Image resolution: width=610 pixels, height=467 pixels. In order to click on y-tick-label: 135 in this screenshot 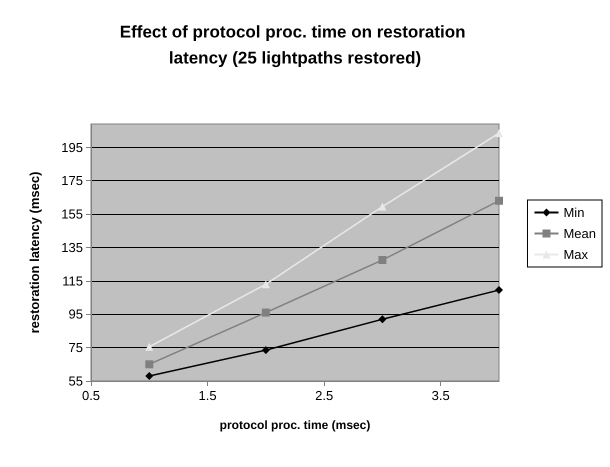, I will do `click(72, 247)`.